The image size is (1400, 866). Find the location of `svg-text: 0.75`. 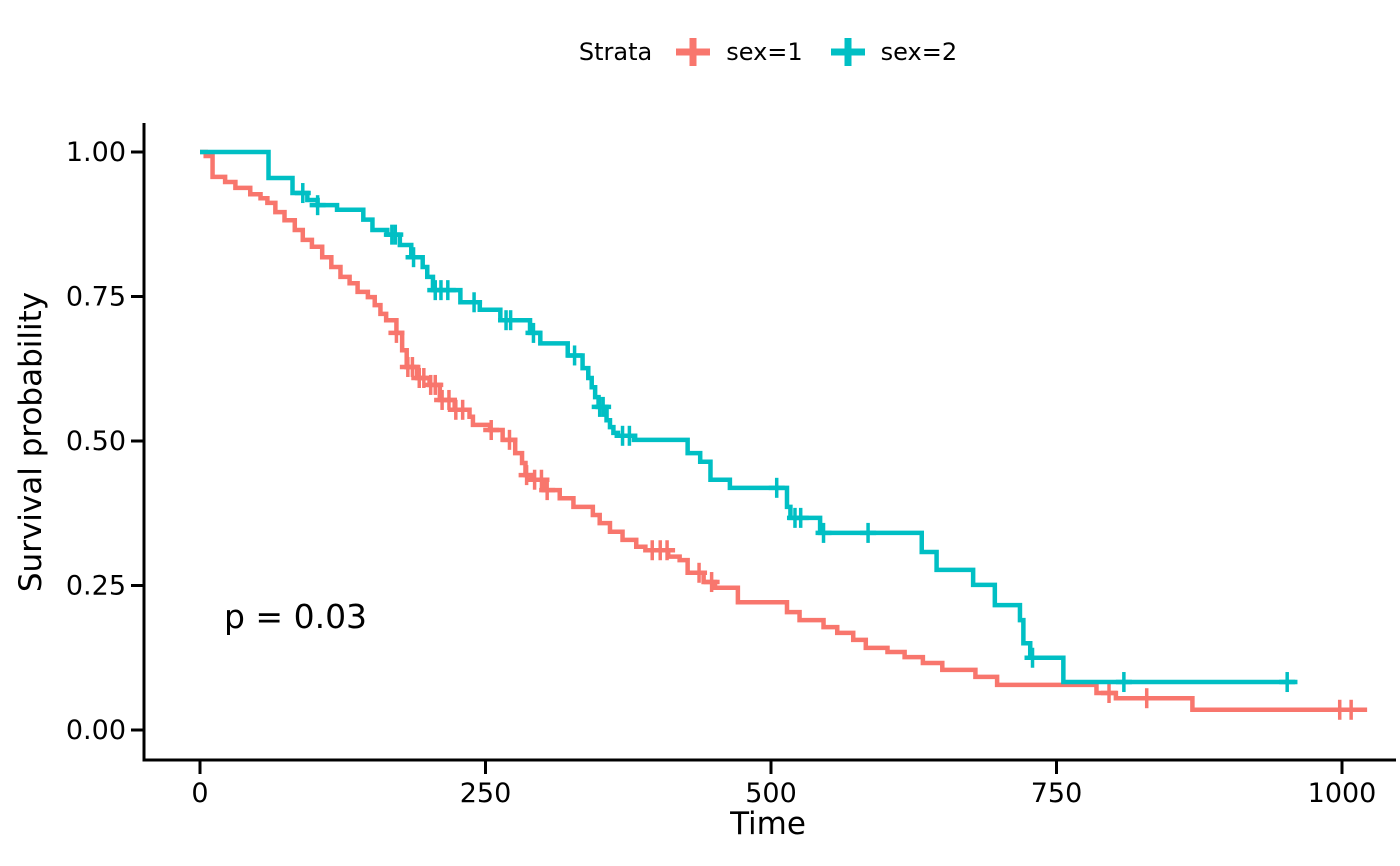

svg-text: 0.75 is located at coordinates (96, 297).